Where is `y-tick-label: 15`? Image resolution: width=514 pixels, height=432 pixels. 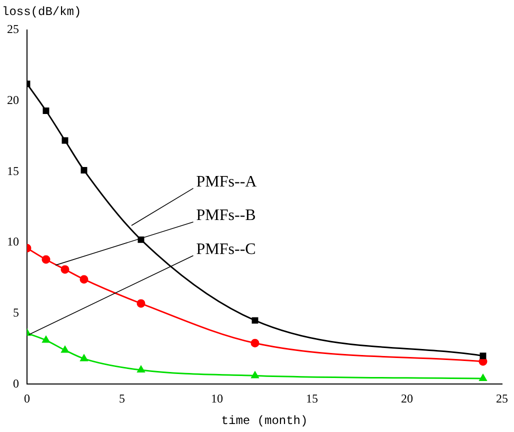
y-tick-label: 15 is located at coordinates (13, 171).